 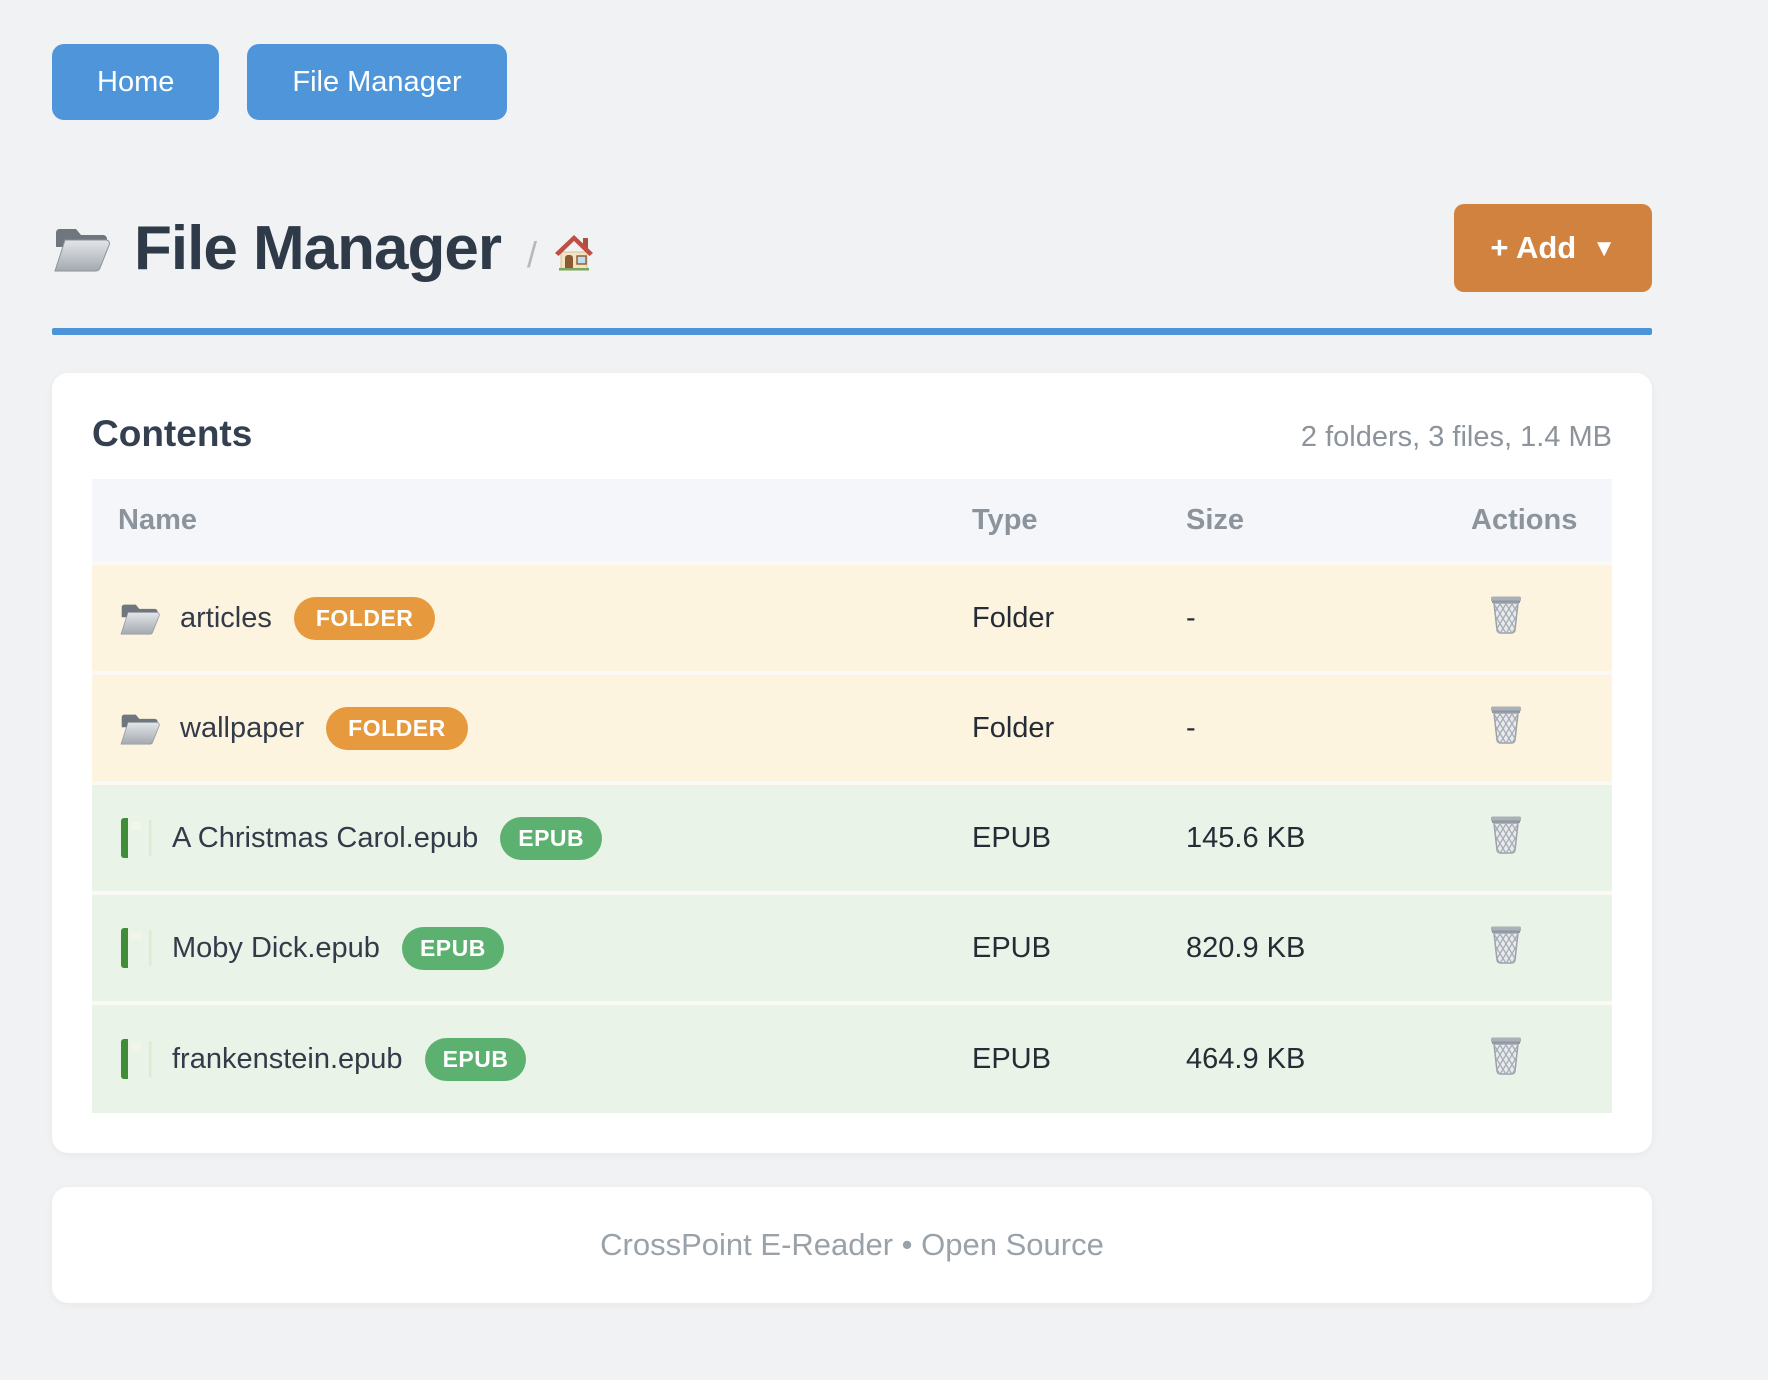 What do you see at coordinates (276, 947) in the screenshot?
I see `file-name: Moby Dick.epub` at bounding box center [276, 947].